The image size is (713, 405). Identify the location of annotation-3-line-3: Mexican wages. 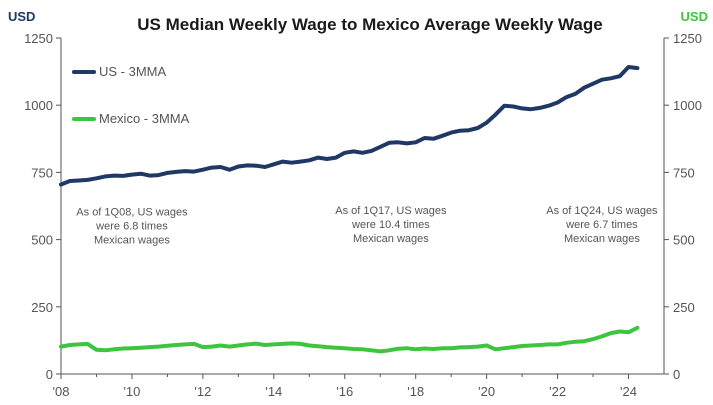
(602, 239).